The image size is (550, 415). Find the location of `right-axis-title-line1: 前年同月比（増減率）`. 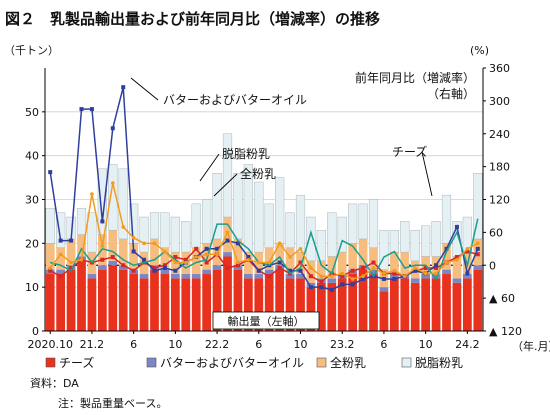

right-axis-title-line1: 前年同月比（増減率） is located at coordinates (415, 77).